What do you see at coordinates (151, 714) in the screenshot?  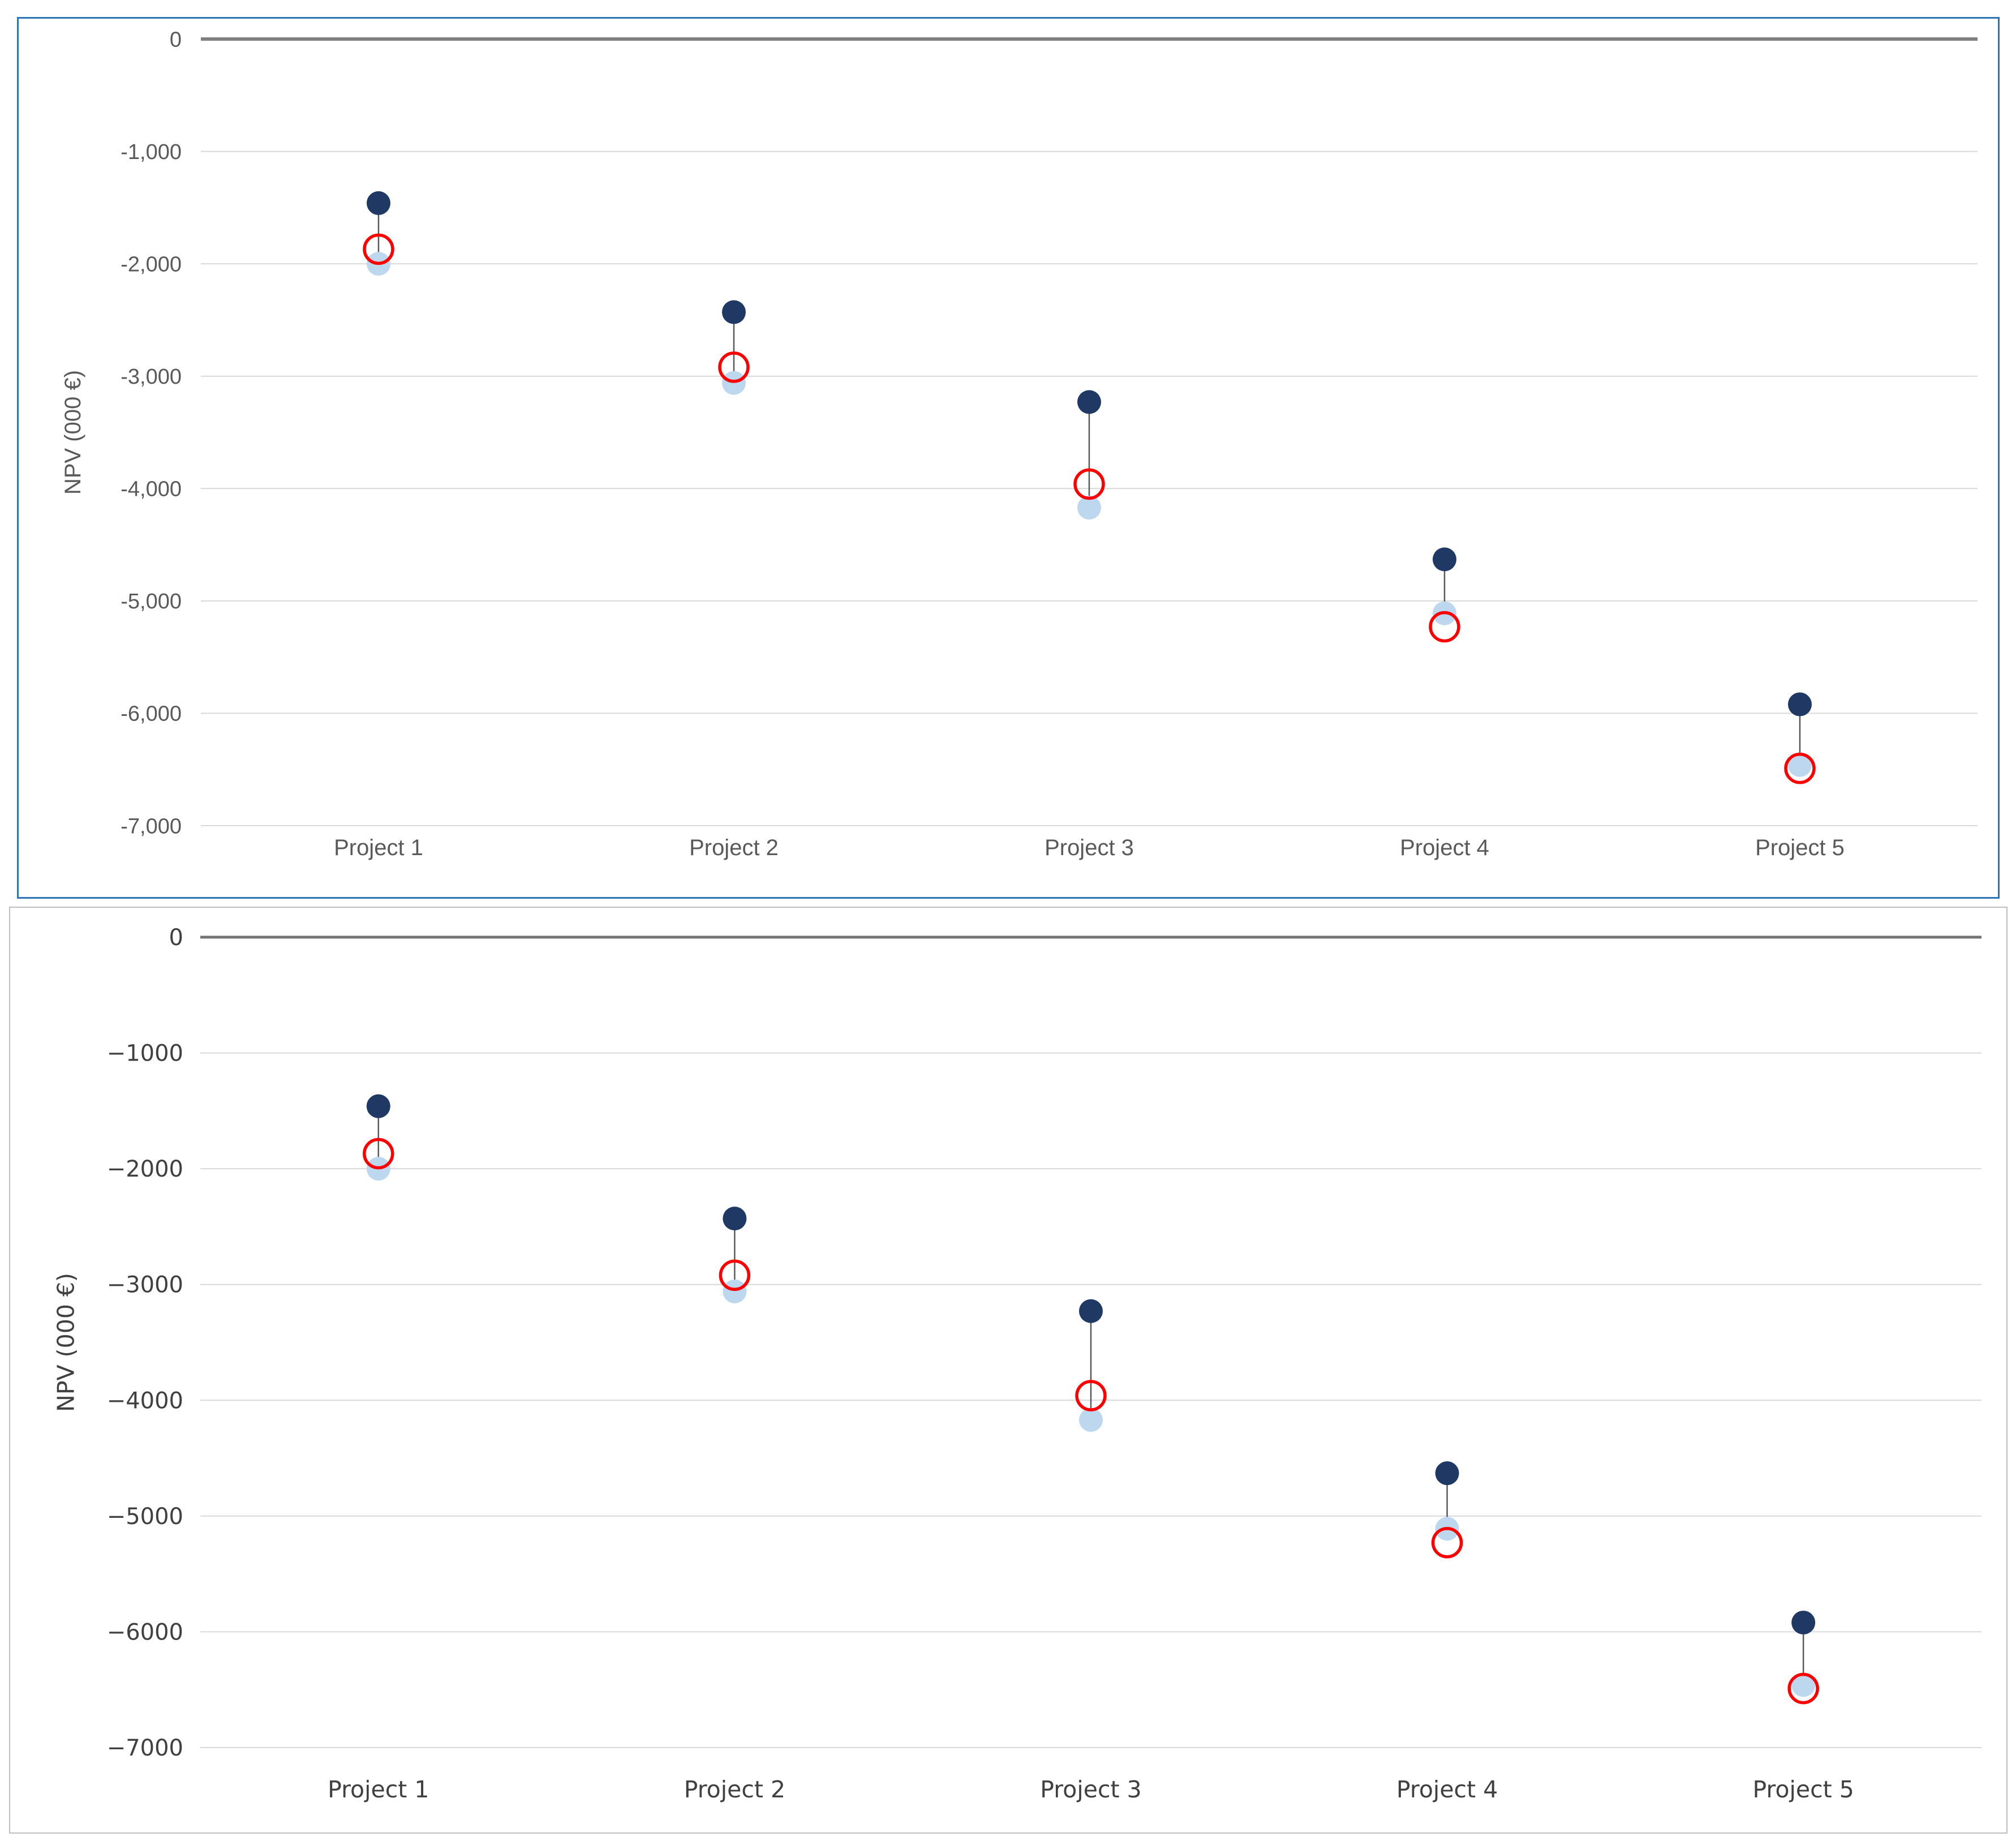 I see `y-tick-label: -6,000` at bounding box center [151, 714].